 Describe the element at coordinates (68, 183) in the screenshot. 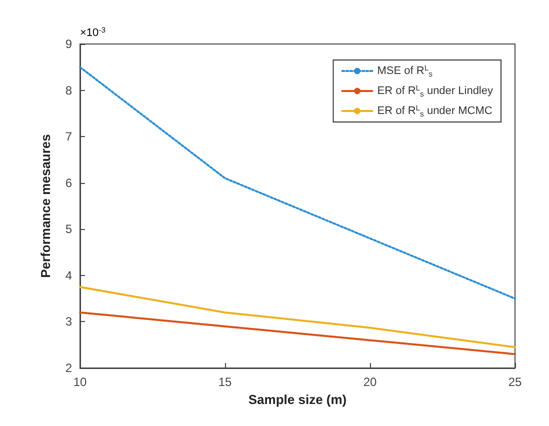

I see `y-tick-label: 6` at that location.